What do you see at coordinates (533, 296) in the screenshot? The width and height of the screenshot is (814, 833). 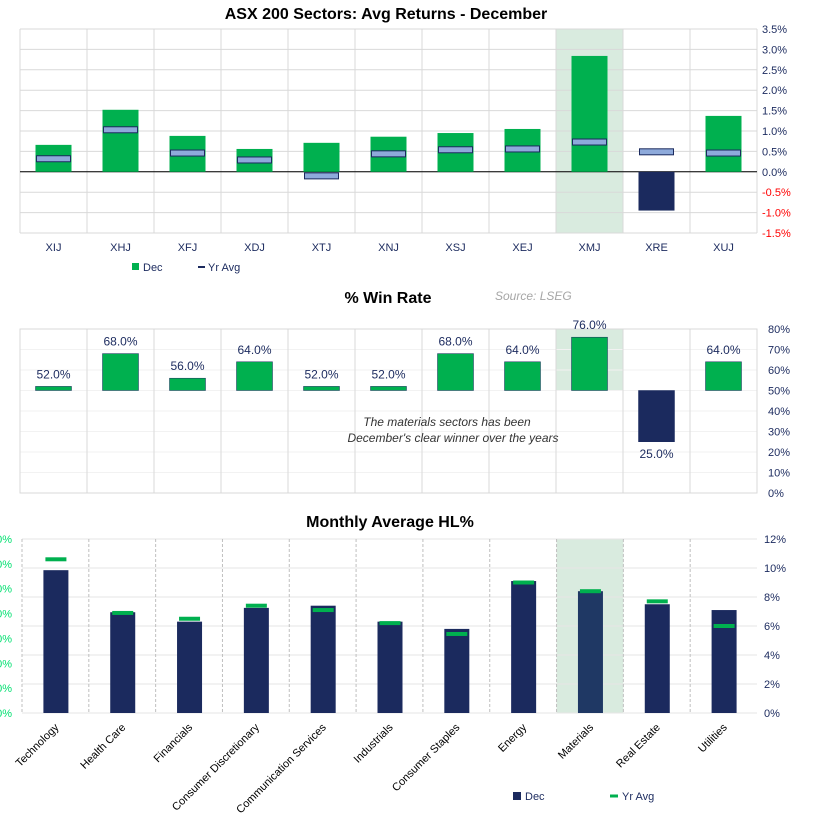 I see `source-label: Source: LSEG` at bounding box center [533, 296].